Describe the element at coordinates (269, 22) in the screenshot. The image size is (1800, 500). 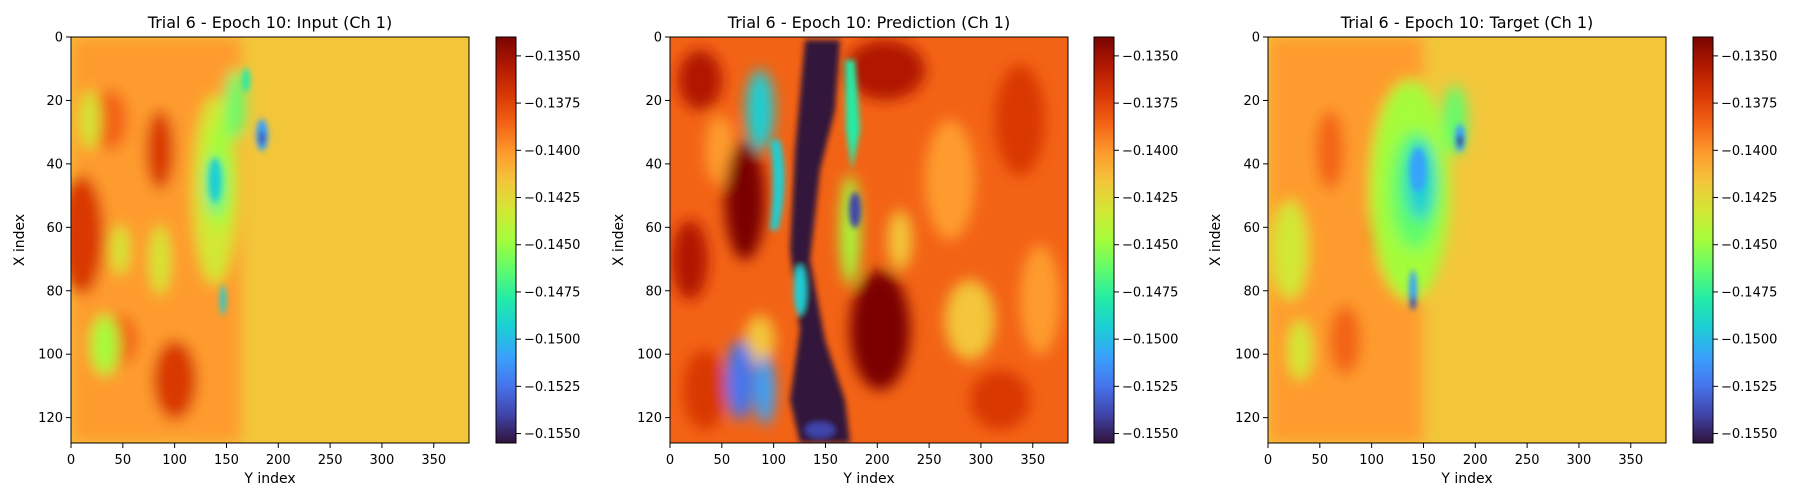
I see `panel-title: Trial 6 - Epoch 10: Input (Ch 1)` at that location.